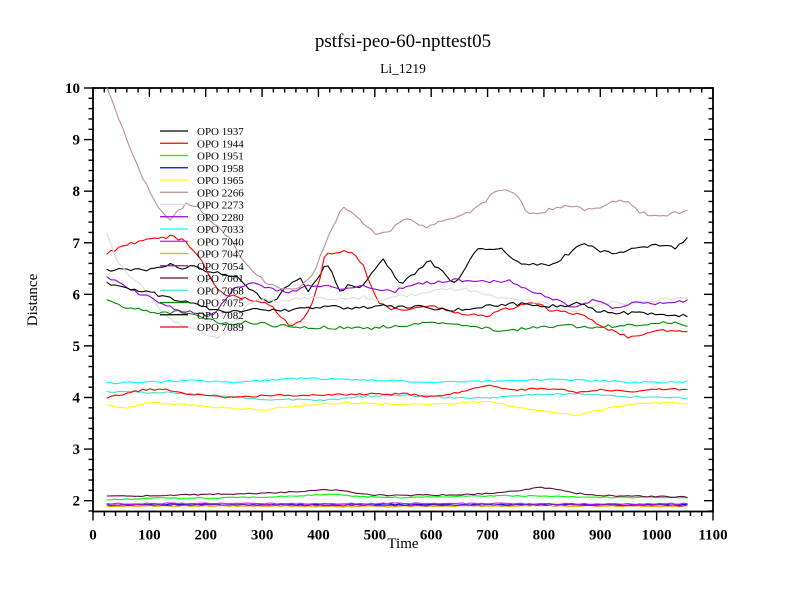 This screenshot has height=600, width=800. Describe the element at coordinates (220, 291) in the screenshot. I see `svg-text: OPO 7068` at that location.